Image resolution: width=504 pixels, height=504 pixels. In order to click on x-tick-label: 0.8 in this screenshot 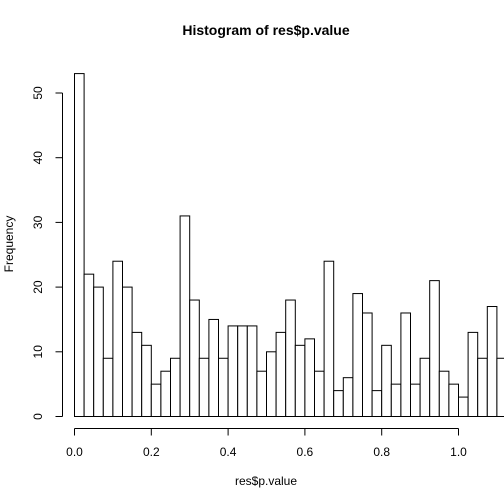, I will do `click(381, 452)`.